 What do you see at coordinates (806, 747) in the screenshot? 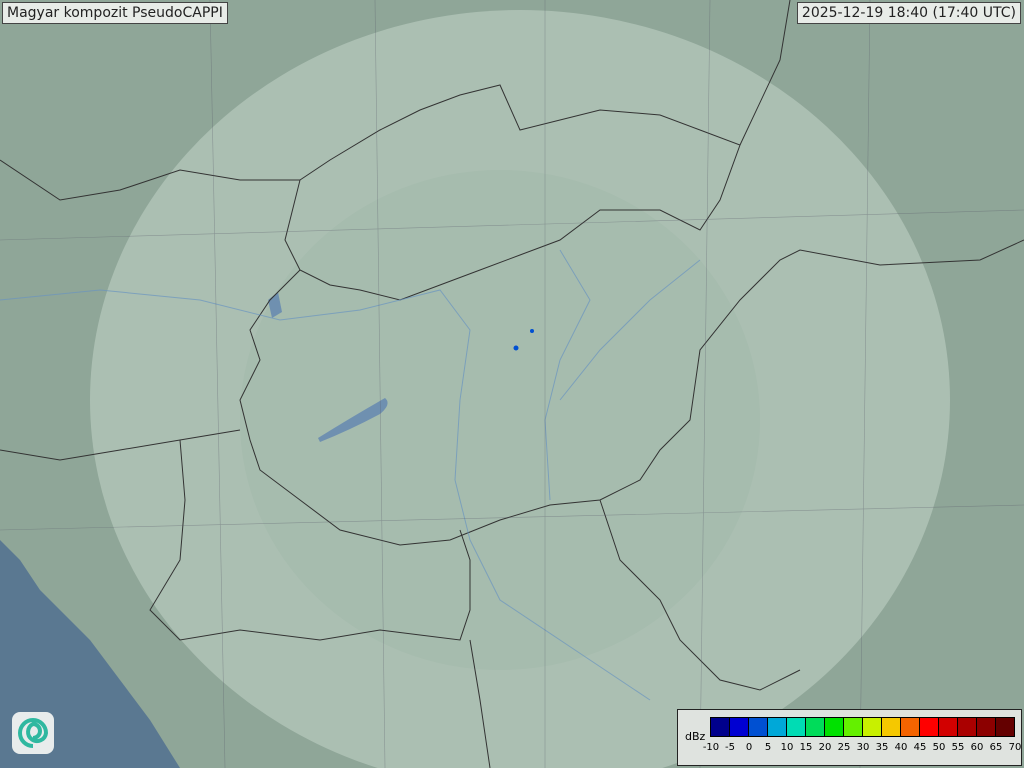
I see `legend-tick-label: 15` at bounding box center [806, 747].